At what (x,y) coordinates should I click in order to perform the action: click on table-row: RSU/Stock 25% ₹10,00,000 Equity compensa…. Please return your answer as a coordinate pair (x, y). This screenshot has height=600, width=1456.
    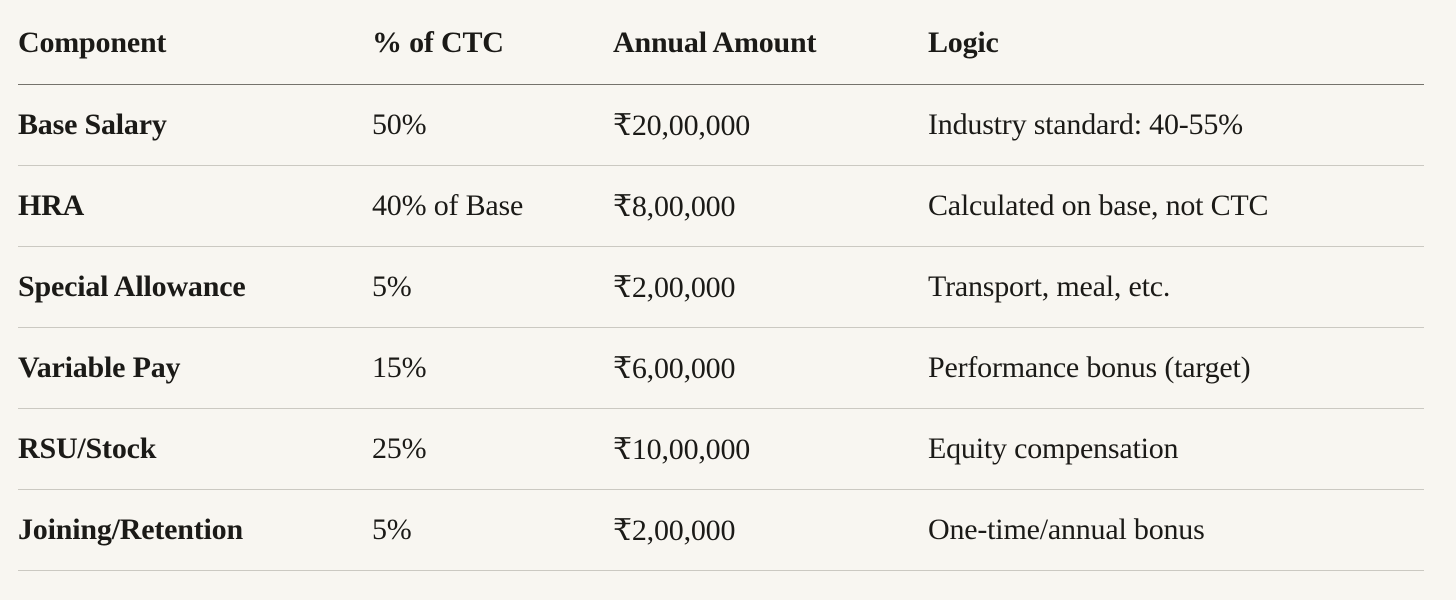
    Looking at the image, I should click on (721, 449).